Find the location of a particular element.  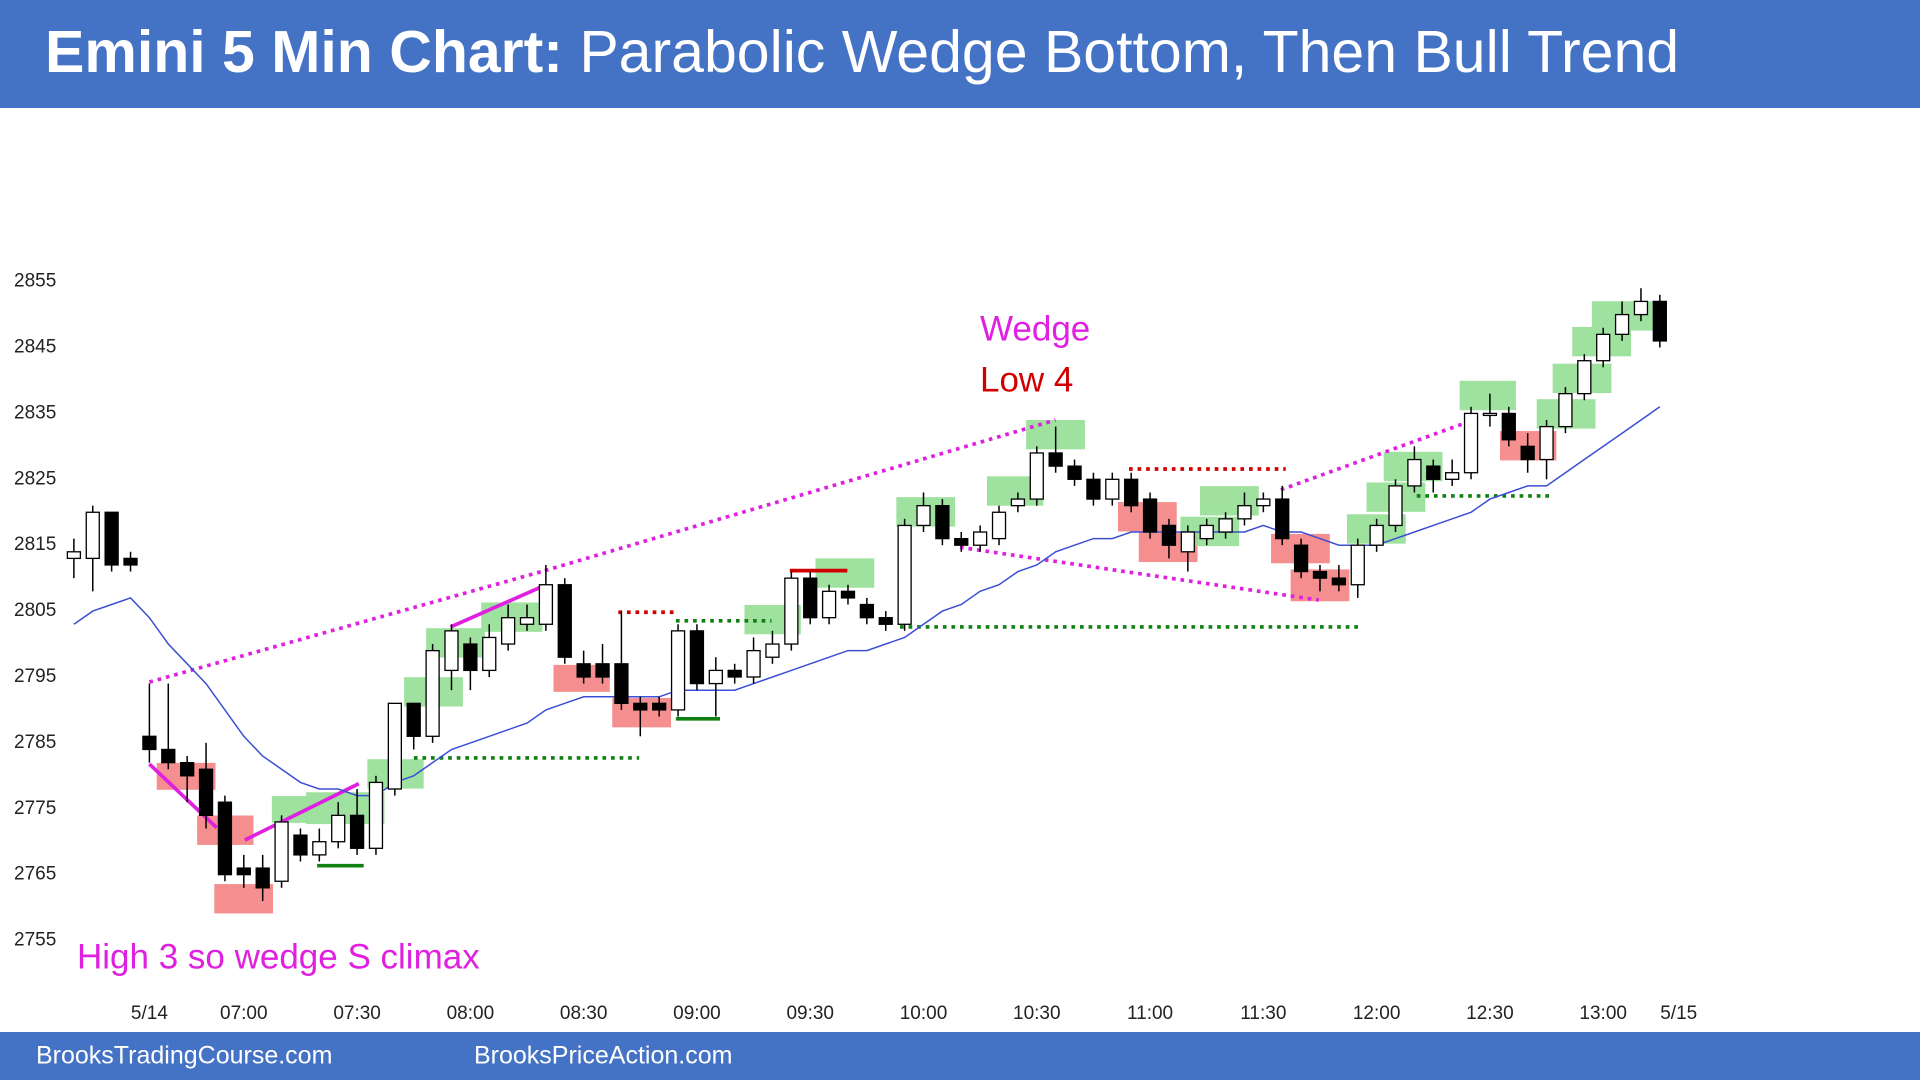

green-dotted is located at coordinates (981, 627).